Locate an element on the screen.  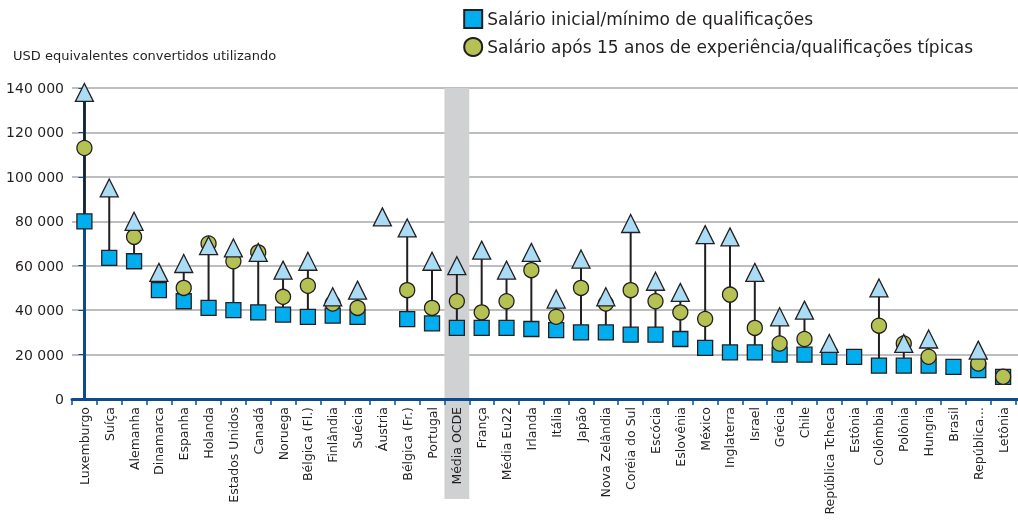
x-tick-label: Estônia is located at coordinates (854, 430).